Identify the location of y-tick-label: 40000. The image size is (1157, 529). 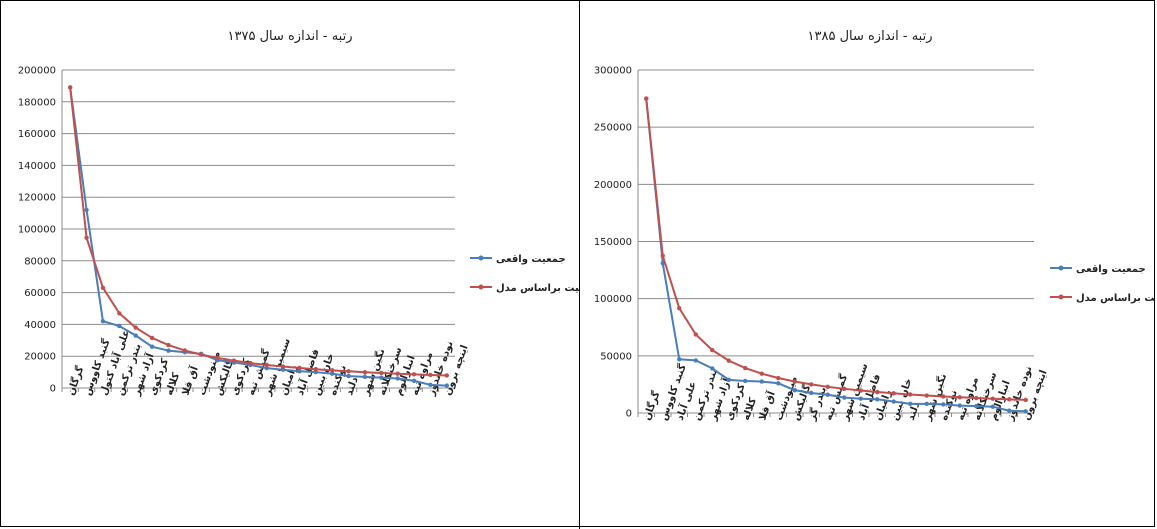
(40, 325).